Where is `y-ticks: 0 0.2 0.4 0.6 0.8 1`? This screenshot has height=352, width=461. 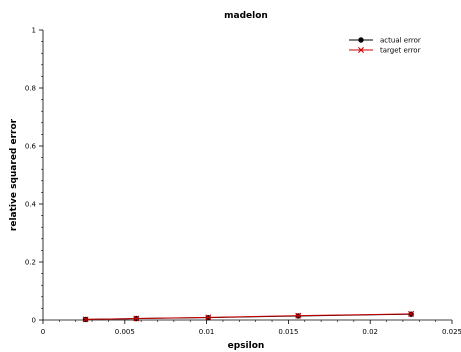 y-ticks: 0 0.2 0.4 0.6 0.8 1 is located at coordinates (34, 176).